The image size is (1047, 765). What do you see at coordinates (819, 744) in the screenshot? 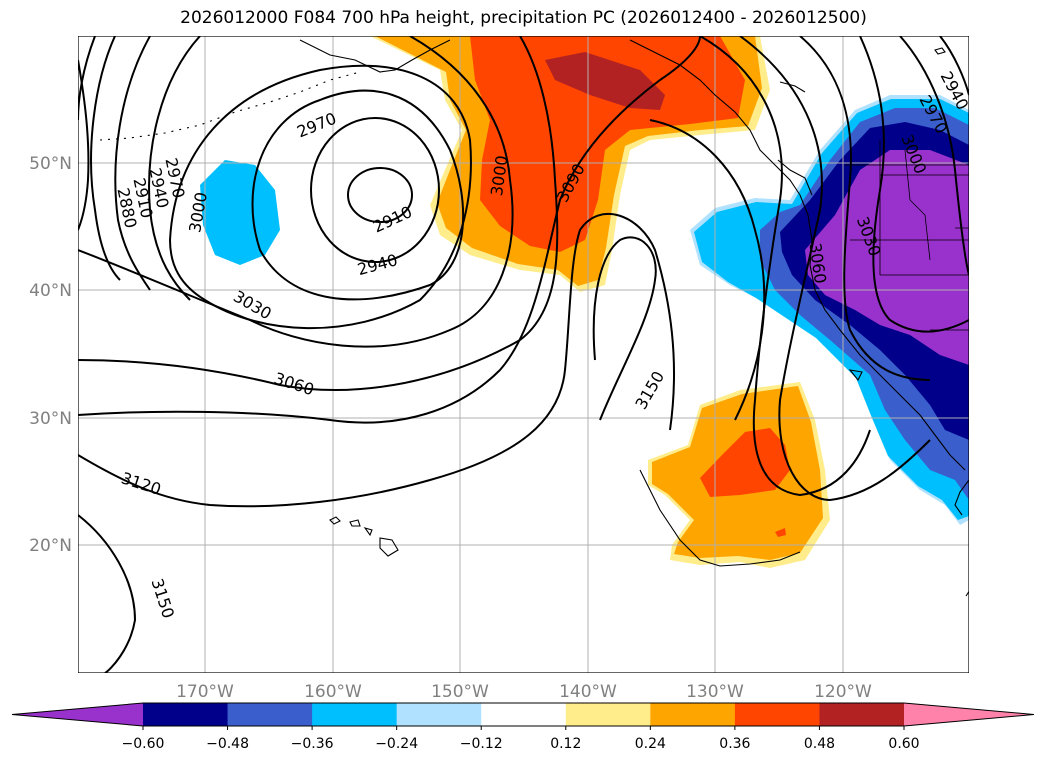
I see `colorbar-tick-label: 0.48` at bounding box center [819, 744].